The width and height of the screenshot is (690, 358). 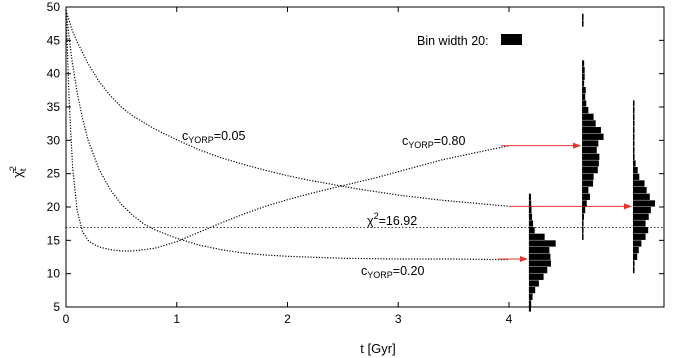 What do you see at coordinates (66, 319) in the screenshot?
I see `x-tick-label: 0` at bounding box center [66, 319].